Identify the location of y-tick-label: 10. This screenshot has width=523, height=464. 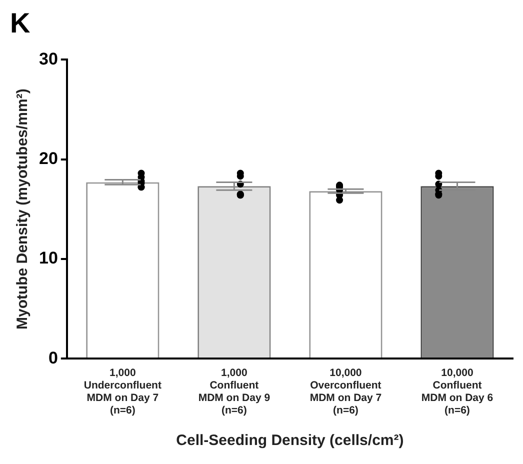
(48, 258).